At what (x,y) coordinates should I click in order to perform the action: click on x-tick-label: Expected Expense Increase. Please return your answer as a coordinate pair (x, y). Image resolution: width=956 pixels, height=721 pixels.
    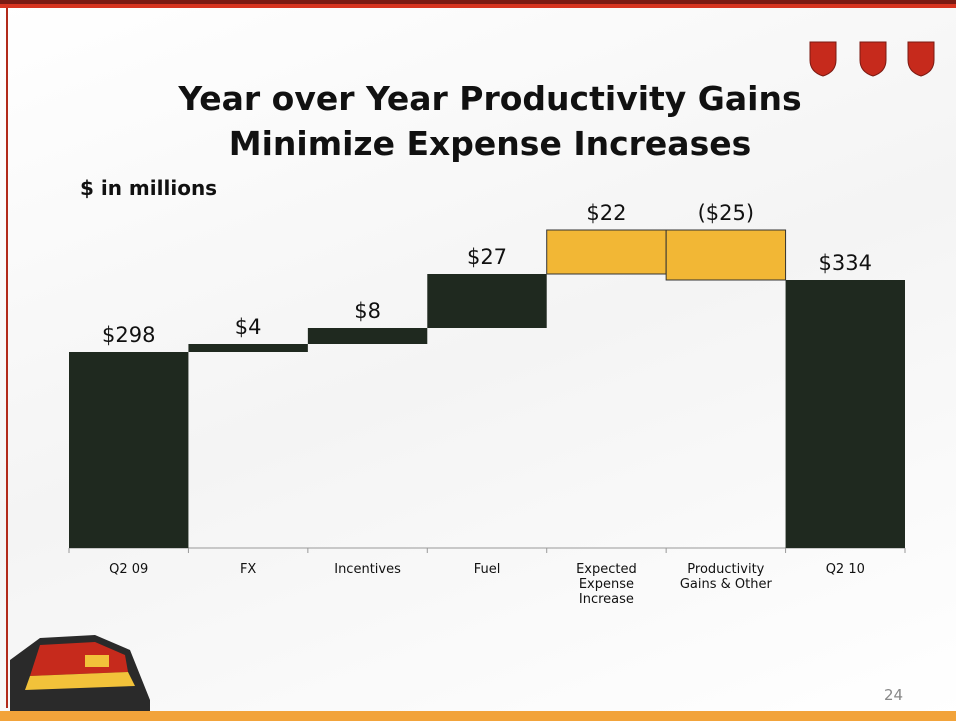
    Looking at the image, I should click on (606, 584).